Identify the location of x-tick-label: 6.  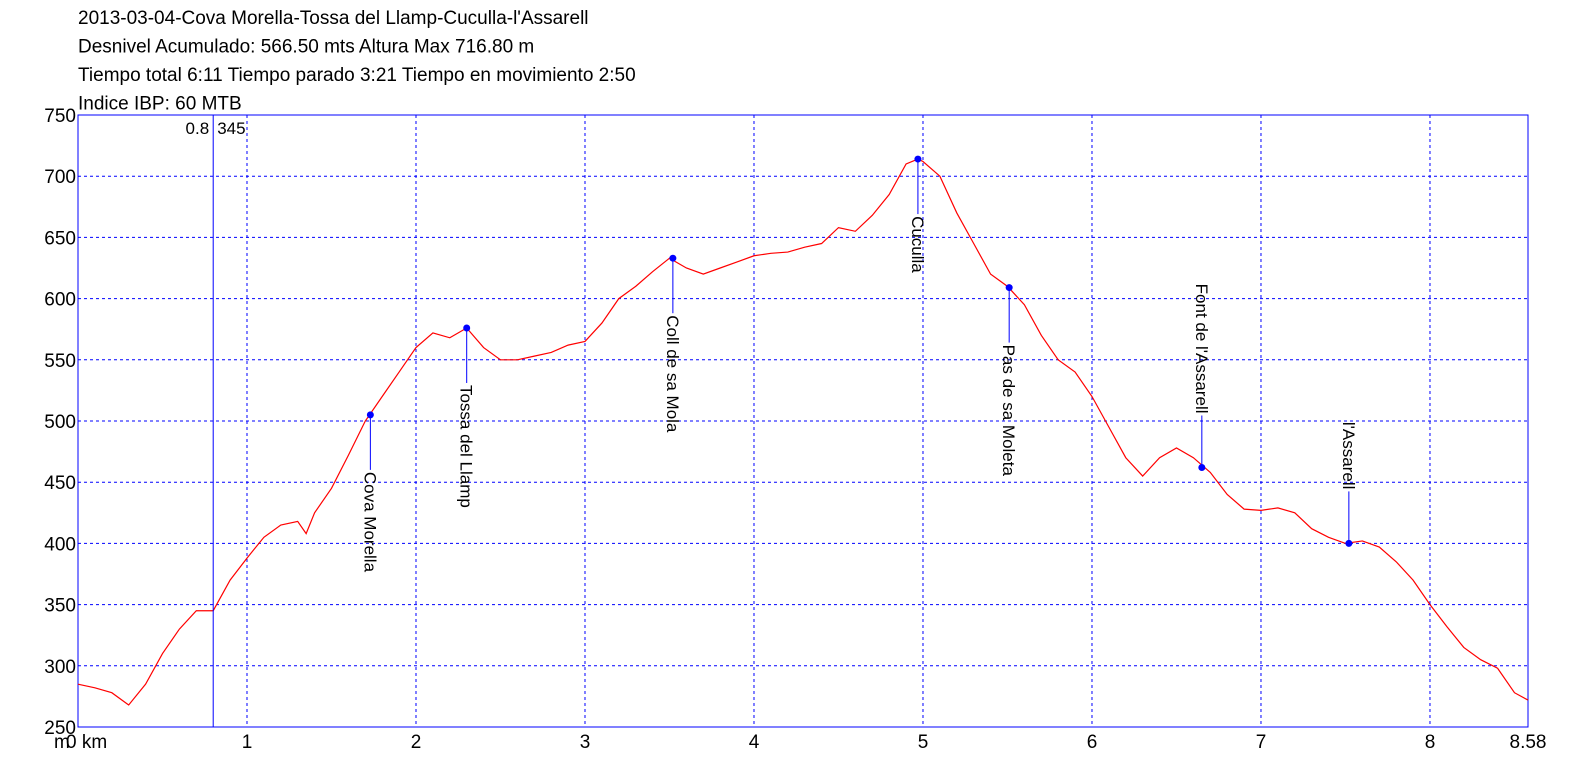
(1092, 742).